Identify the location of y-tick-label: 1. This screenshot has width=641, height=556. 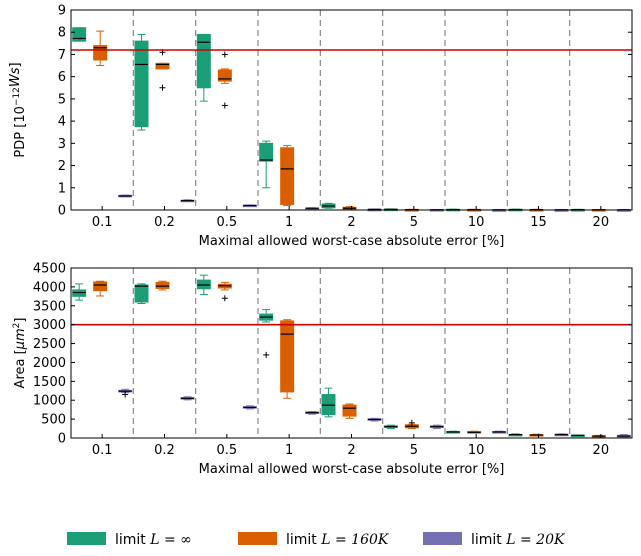
(62, 188).